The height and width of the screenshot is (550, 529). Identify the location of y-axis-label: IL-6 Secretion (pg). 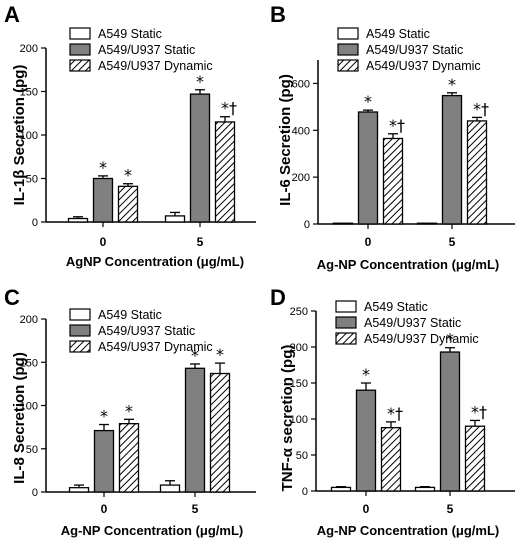
(285, 140).